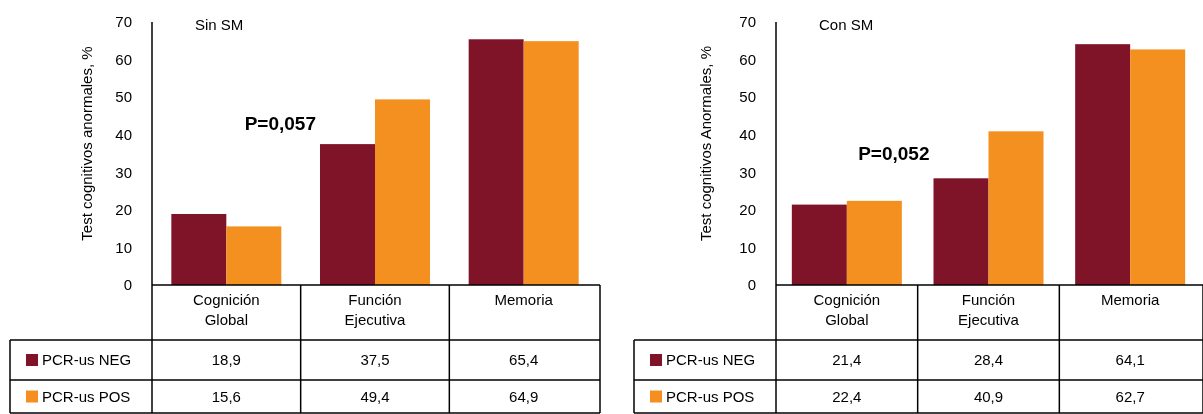  What do you see at coordinates (375, 396) in the screenshot?
I see `data-label: 49,4` at bounding box center [375, 396].